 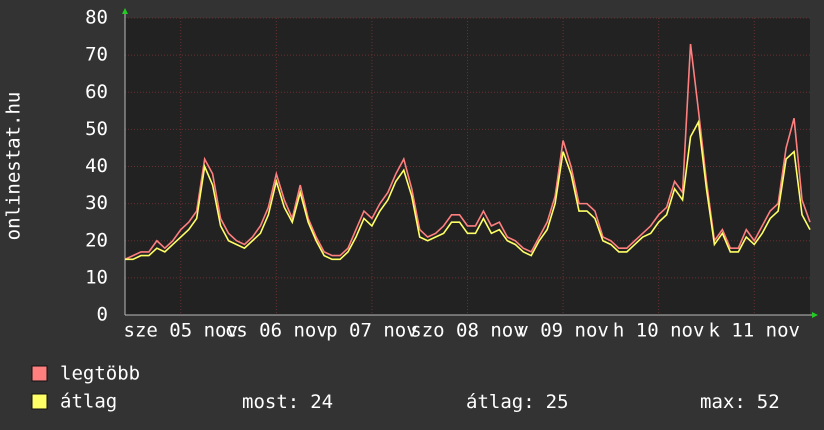 I want to click on stat-label: most:, so click(x=270, y=402).